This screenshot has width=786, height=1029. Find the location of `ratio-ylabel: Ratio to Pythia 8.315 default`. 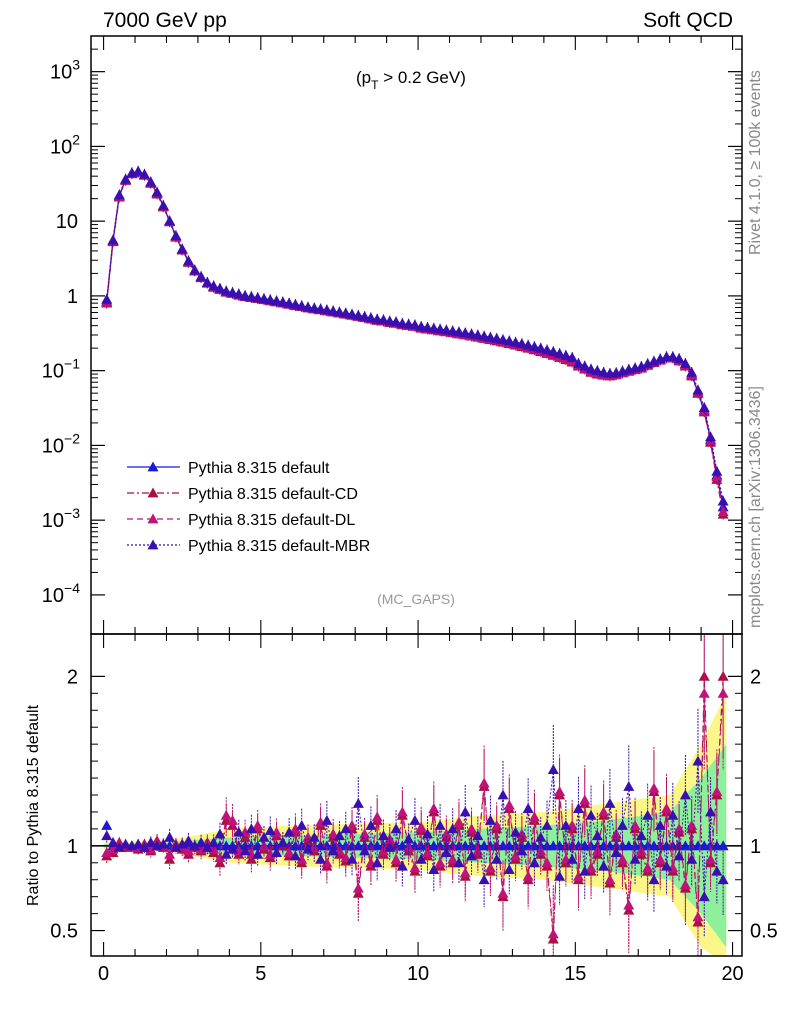

ratio-ylabel: Ratio to Pythia 8.315 default is located at coordinates (33, 805).